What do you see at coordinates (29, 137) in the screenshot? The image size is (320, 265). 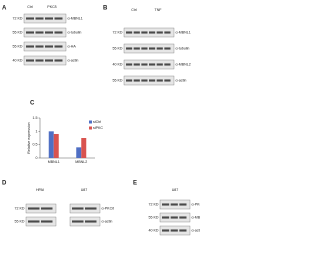 I see `y-axis-label: Relative expression` at bounding box center [29, 137].